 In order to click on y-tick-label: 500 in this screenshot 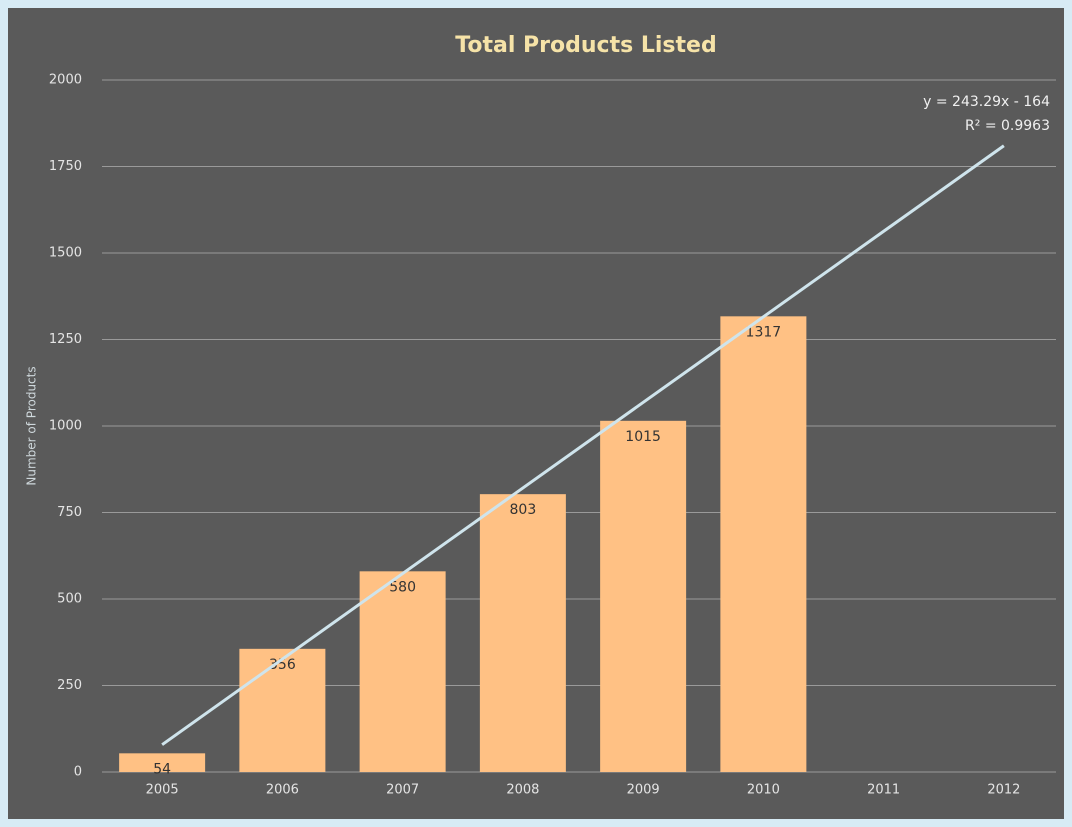, I will do `click(69, 599)`.